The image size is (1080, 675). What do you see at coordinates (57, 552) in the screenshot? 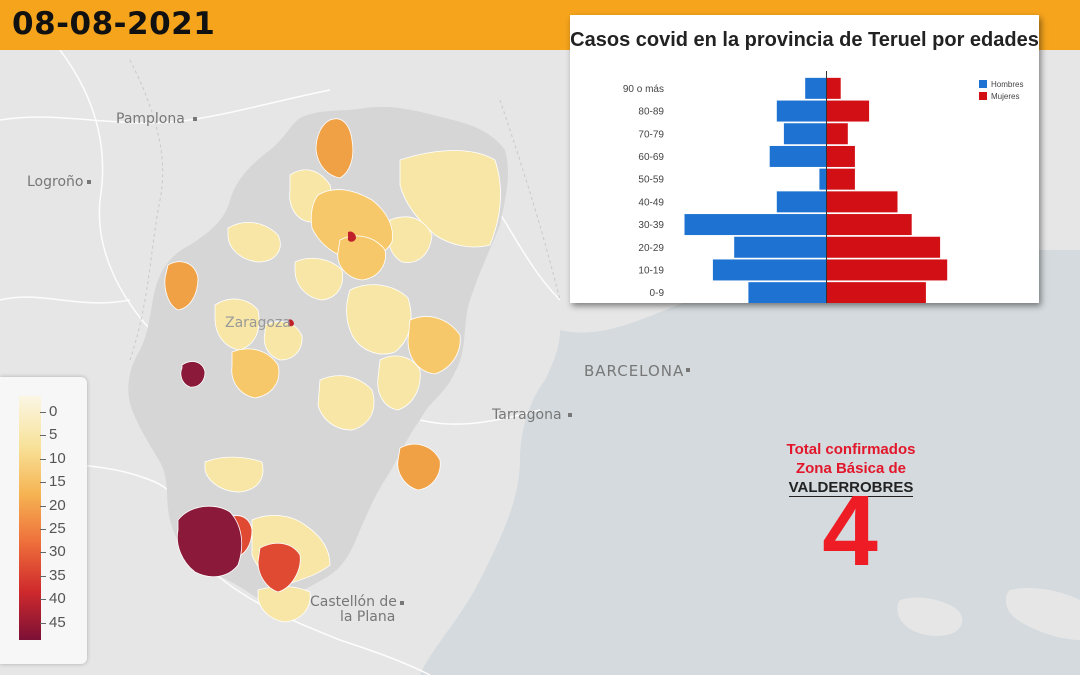
I see `legend-label: 30` at bounding box center [57, 552].